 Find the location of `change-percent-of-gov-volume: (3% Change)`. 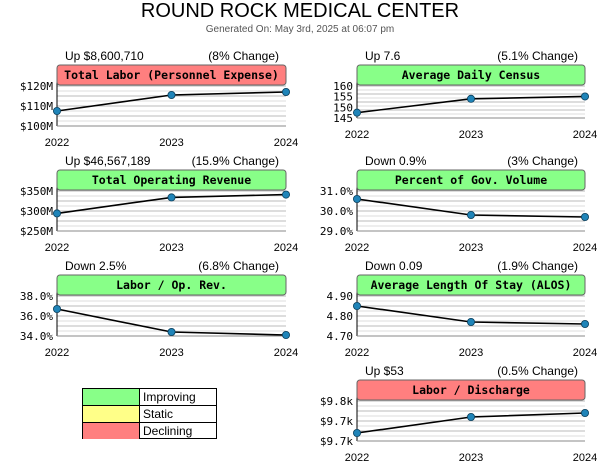

change-percent-of-gov-volume: (3% Change) is located at coordinates (542, 161).